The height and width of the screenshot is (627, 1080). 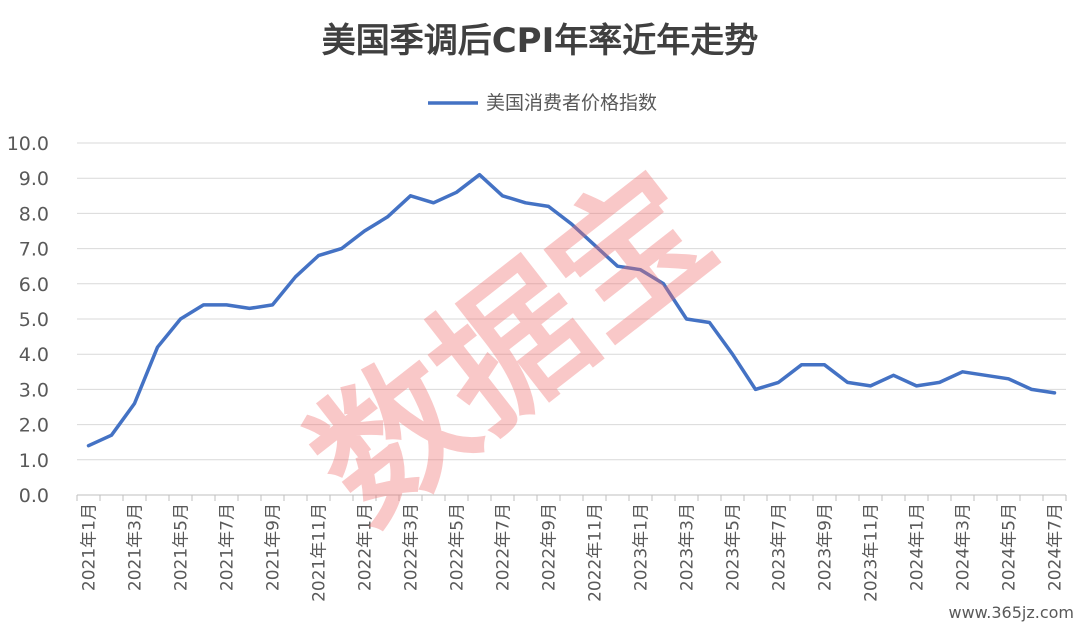 I want to click on chart-title: 美国季调后CPI年率近年走势, so click(x=540, y=41).